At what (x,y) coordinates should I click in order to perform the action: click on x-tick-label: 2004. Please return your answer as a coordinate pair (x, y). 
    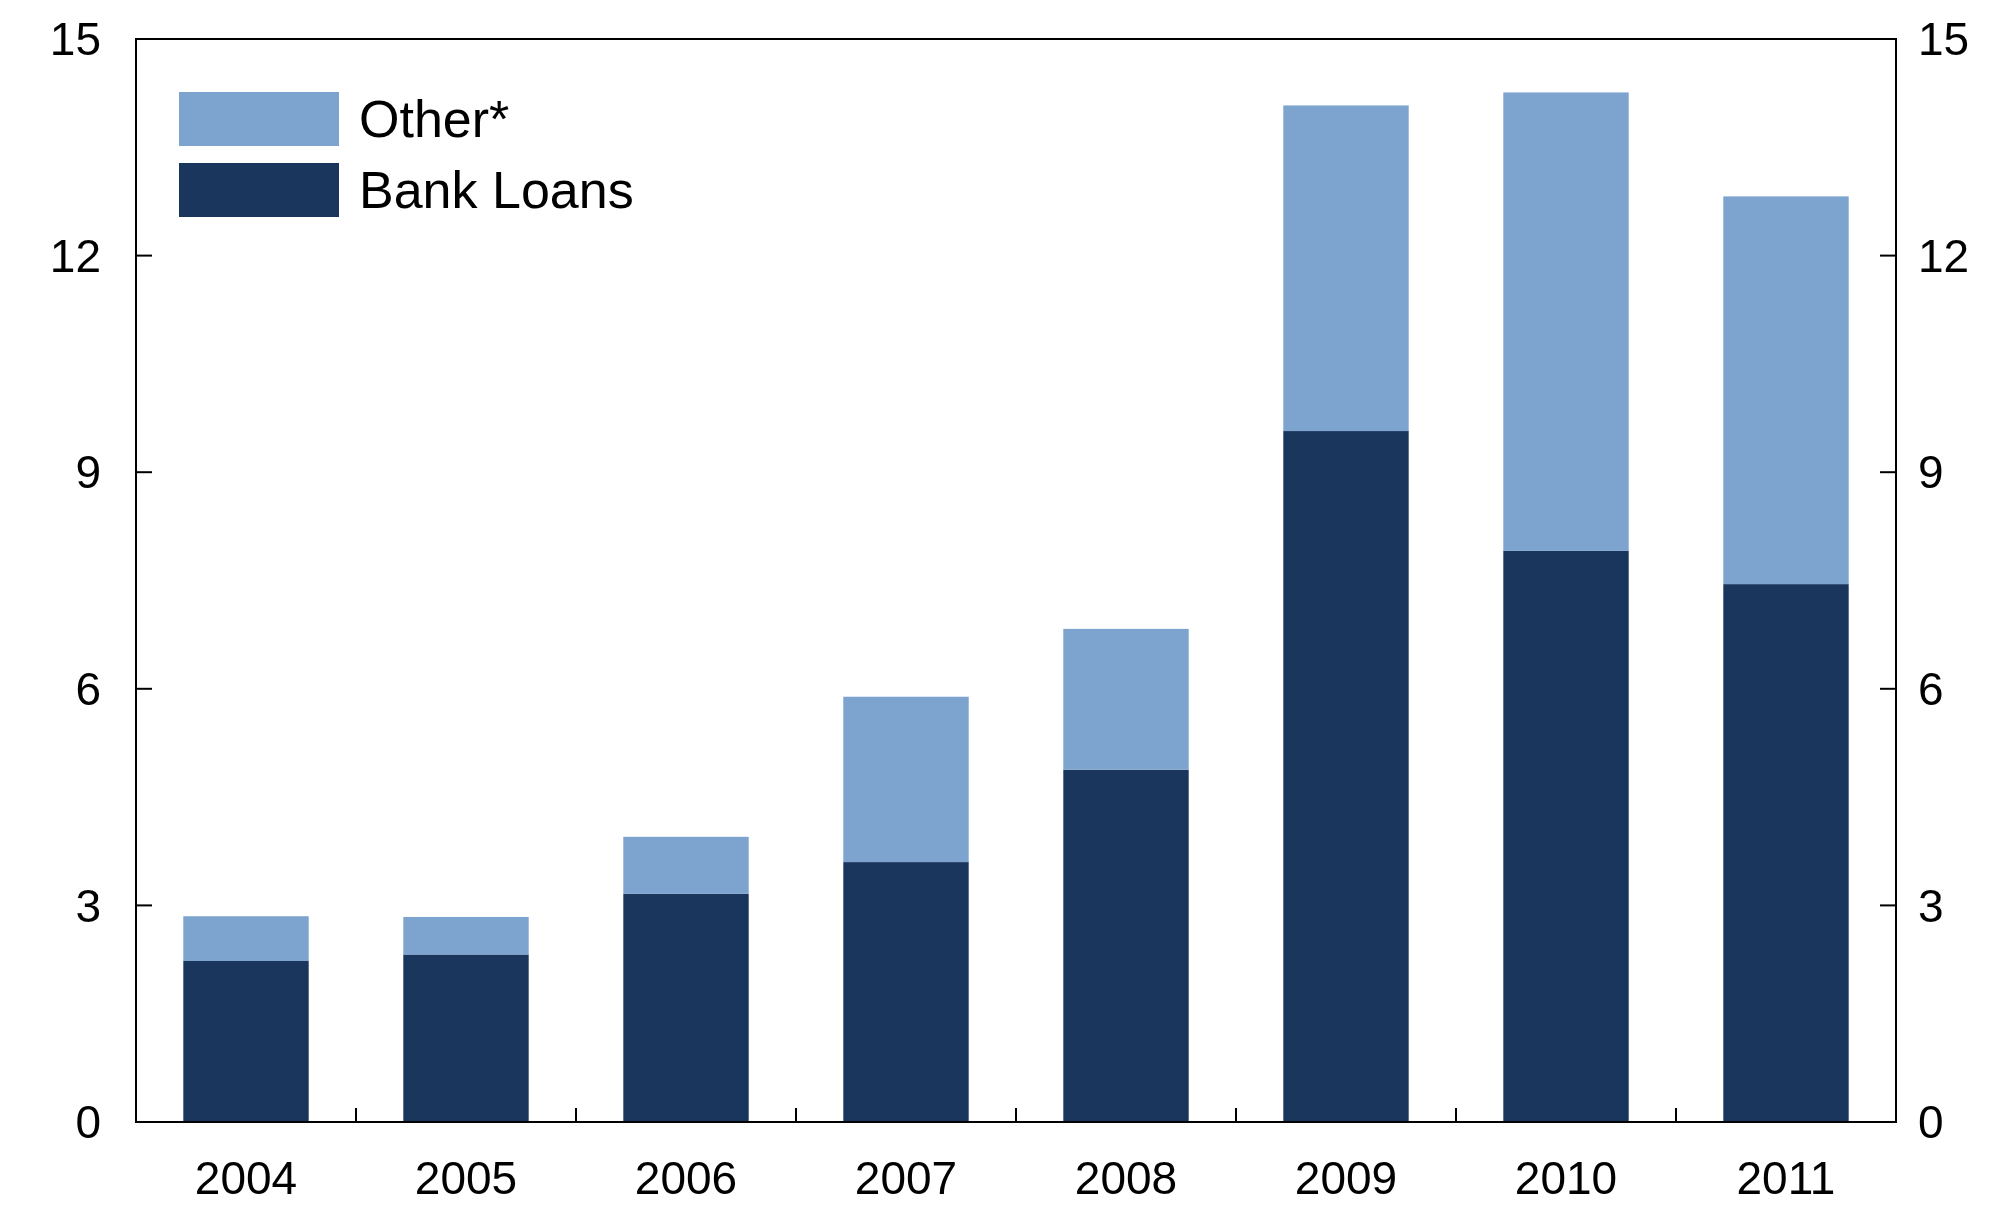
    Looking at the image, I should click on (246, 1178).